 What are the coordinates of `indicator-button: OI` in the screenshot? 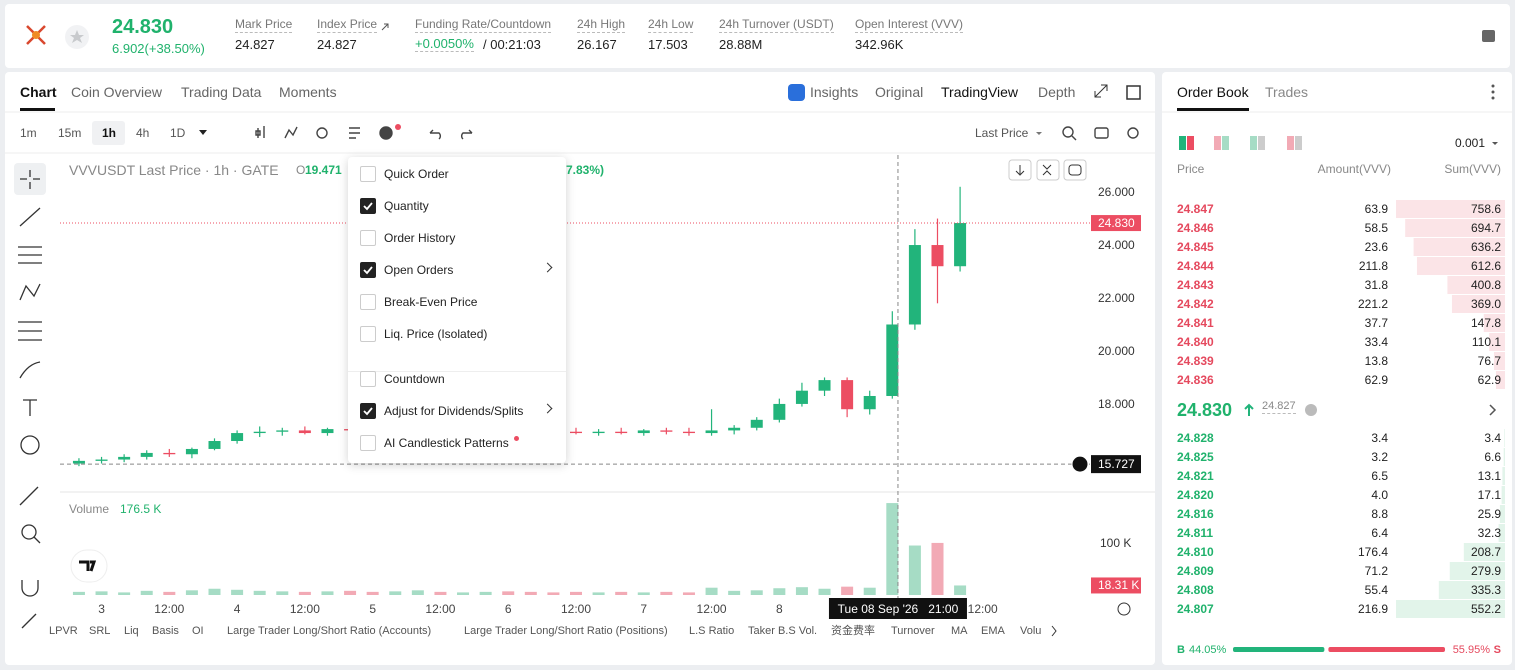 It's located at (198, 631).